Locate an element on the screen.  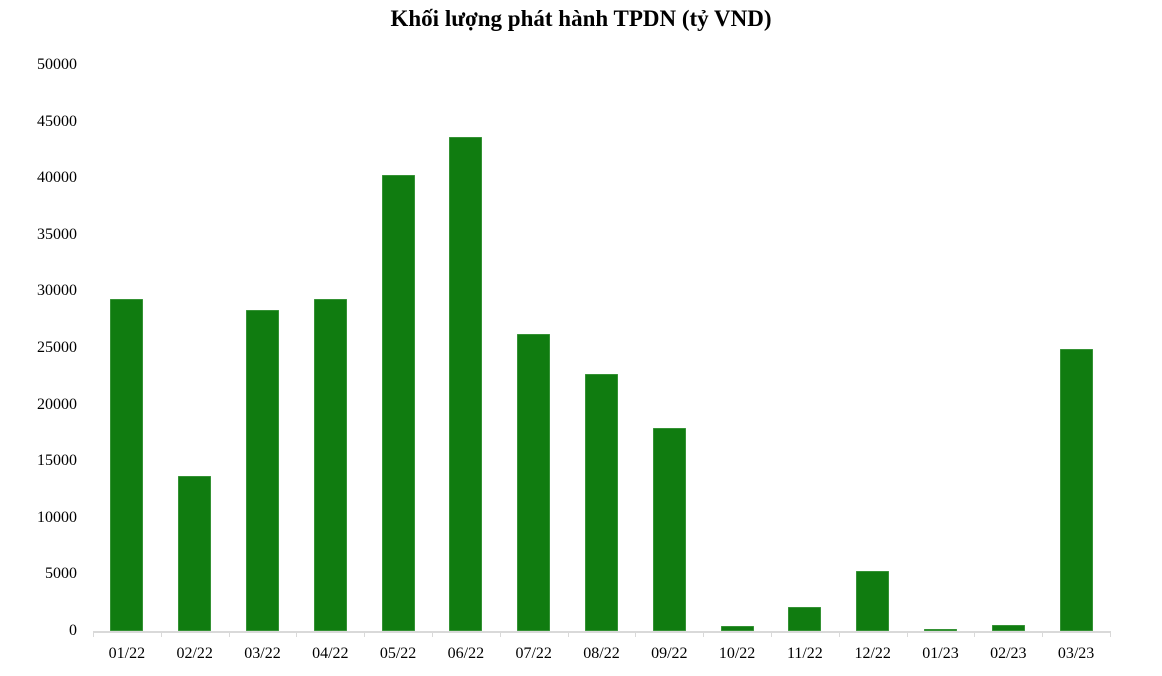
x-tick-label: 12/22 is located at coordinates (872, 653).